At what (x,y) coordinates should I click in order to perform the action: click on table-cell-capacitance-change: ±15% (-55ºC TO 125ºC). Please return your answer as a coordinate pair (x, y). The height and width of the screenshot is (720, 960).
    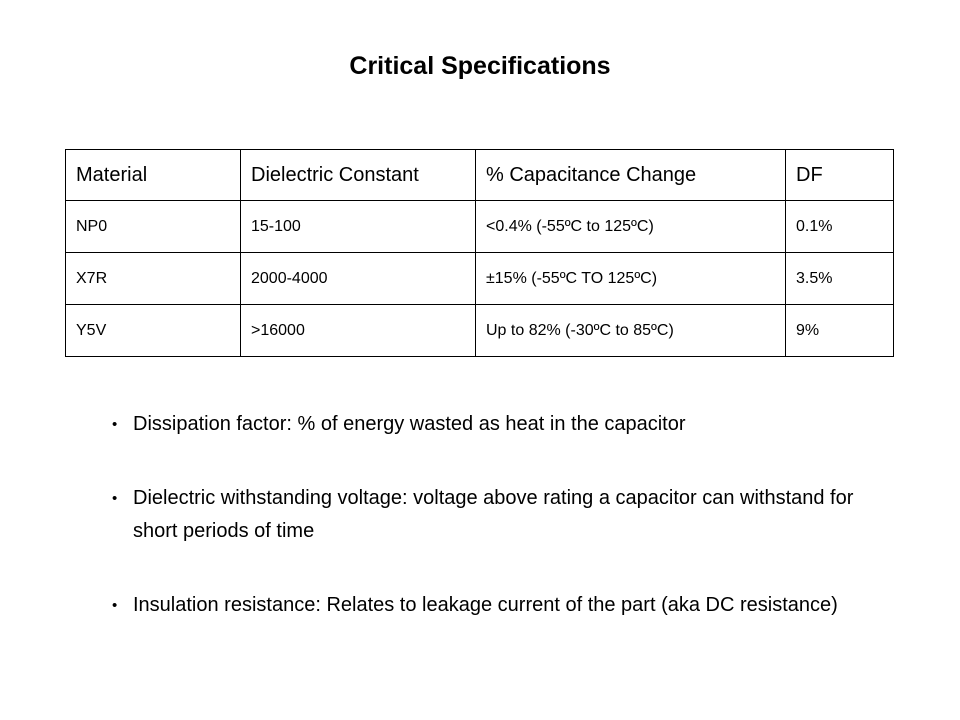
    Looking at the image, I should click on (630, 278).